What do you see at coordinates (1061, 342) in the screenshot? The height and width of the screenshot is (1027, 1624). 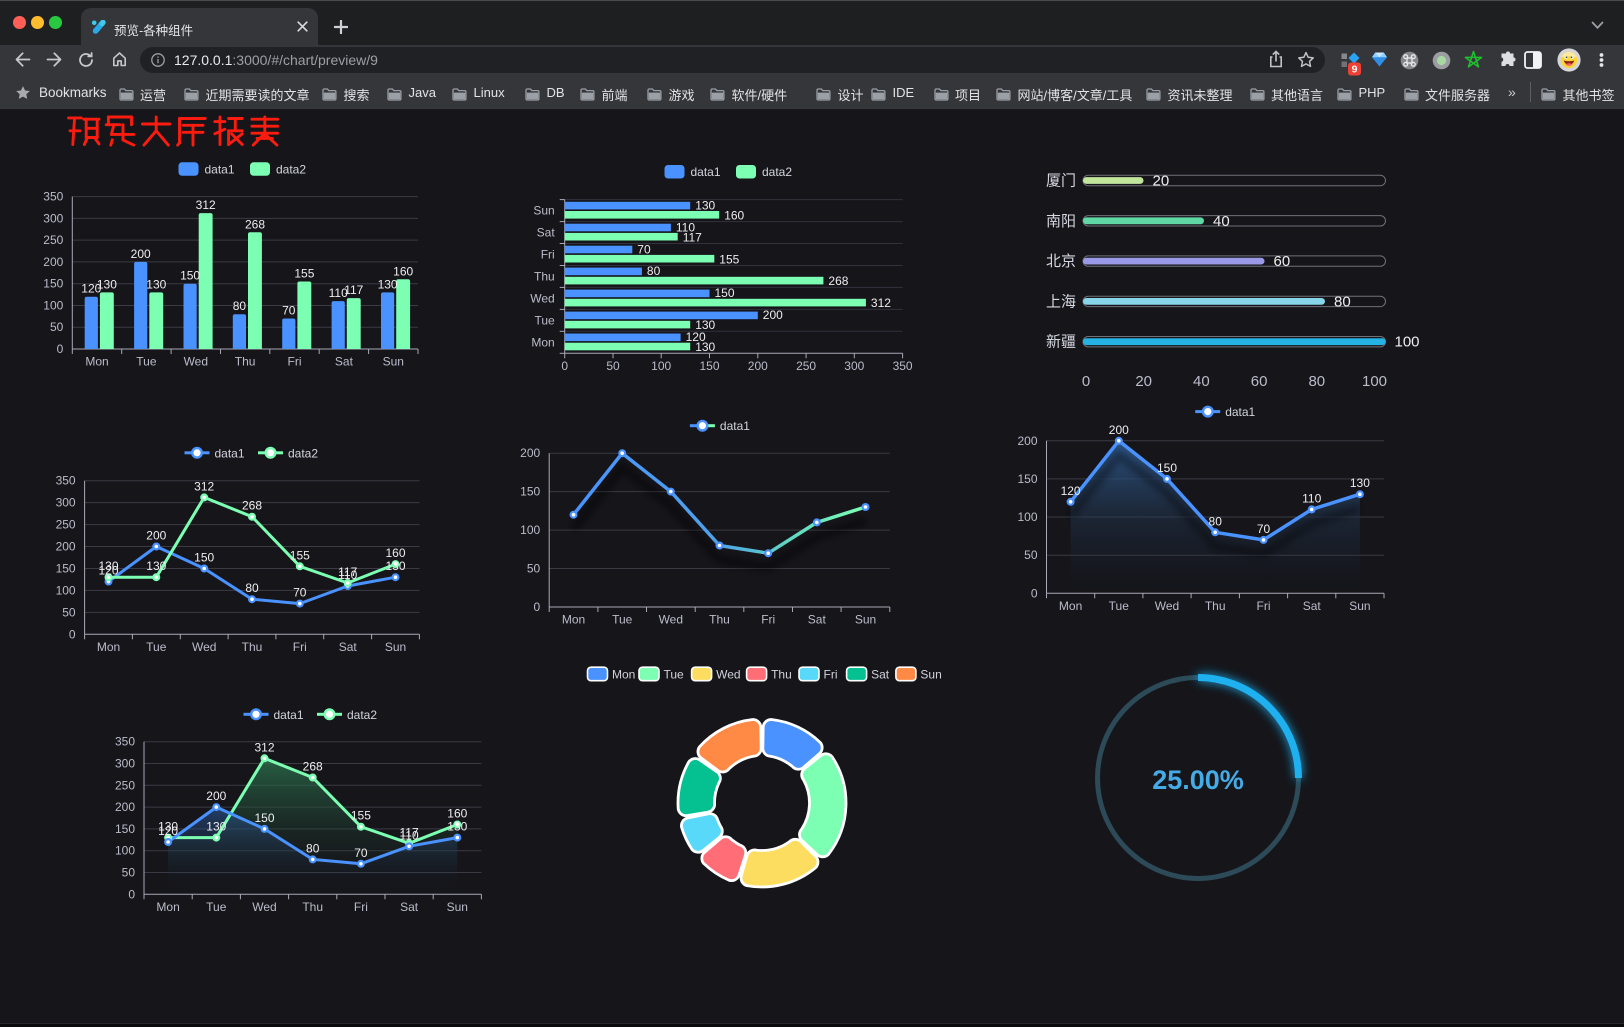 I see `svg-text: 新疆` at bounding box center [1061, 342].